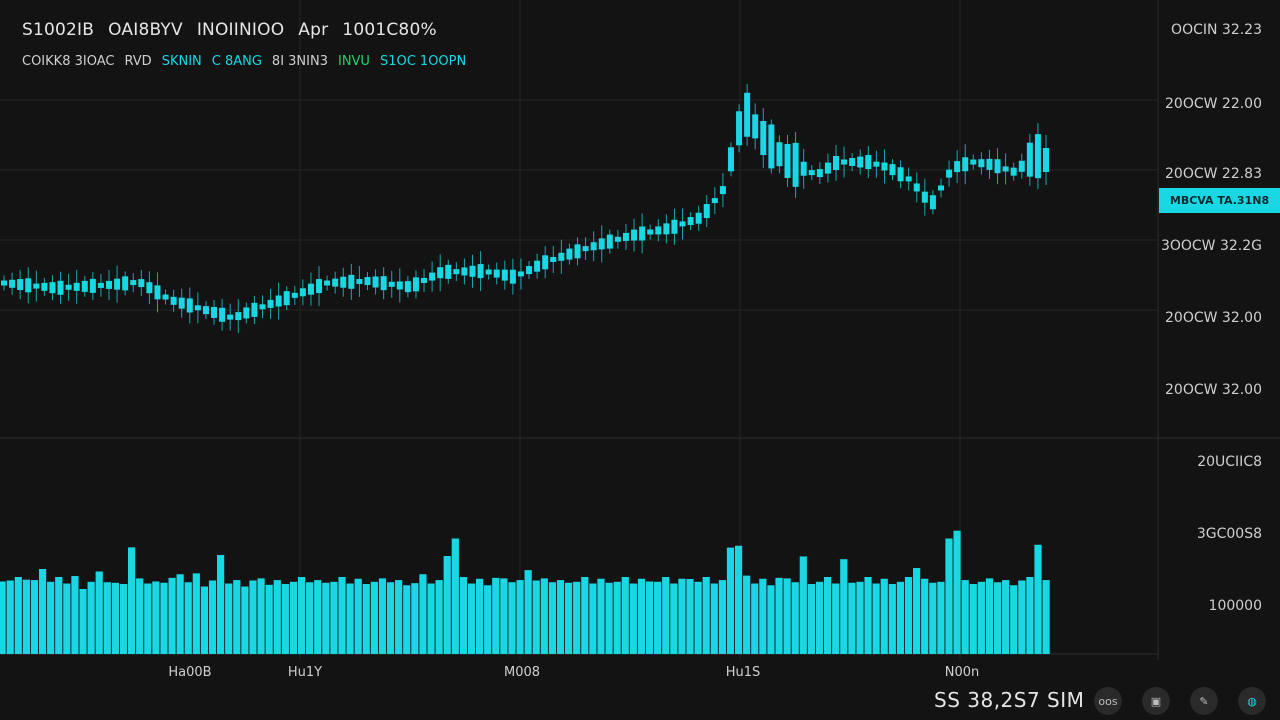 The image size is (1280, 720). What do you see at coordinates (423, 61) in the screenshot?
I see `indicator-field: S1OC 1OOPN` at bounding box center [423, 61].